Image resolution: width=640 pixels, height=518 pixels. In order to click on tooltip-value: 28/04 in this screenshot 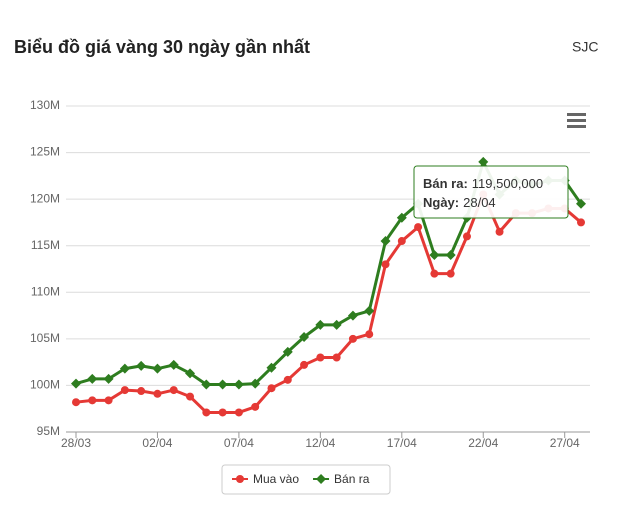, I will do `click(479, 202)`.